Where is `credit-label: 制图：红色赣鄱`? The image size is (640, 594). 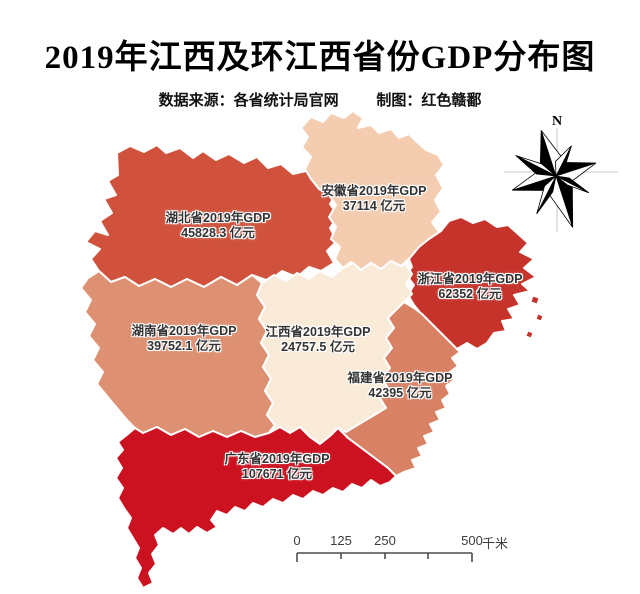
credit-label: 制图：红色赣鄱 is located at coordinates (429, 101).